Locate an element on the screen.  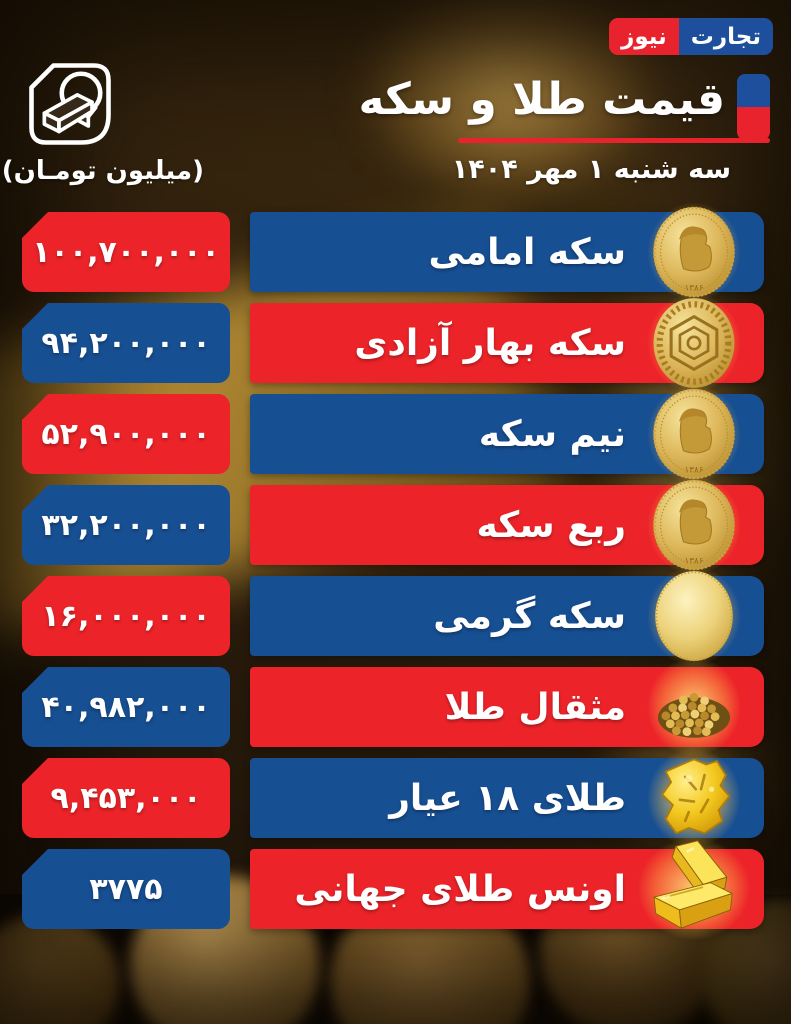
price-pill: ۱۶,۰۰۰,۰۰۰ is located at coordinates (126, 616).